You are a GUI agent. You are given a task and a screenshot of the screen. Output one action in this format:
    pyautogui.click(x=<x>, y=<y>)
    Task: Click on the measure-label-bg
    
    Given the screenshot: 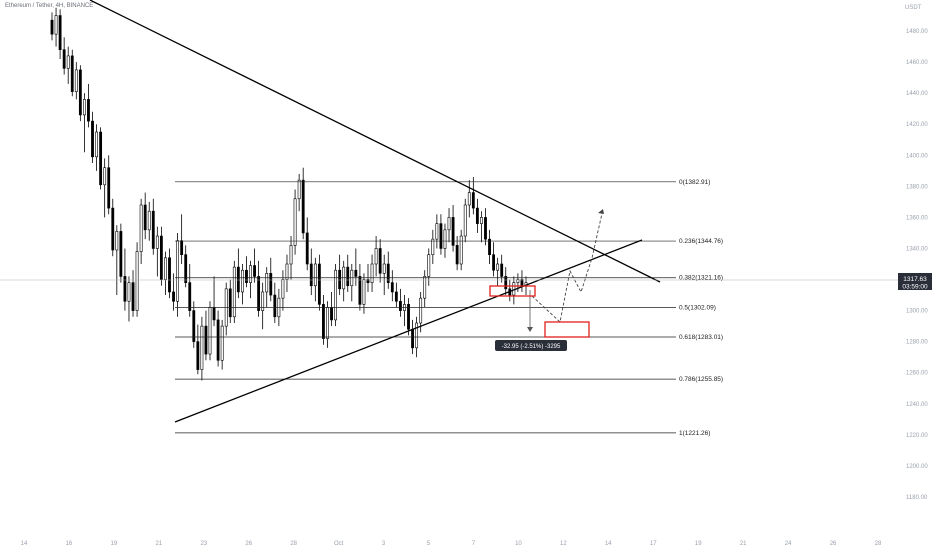 What is the action you would take?
    pyautogui.click(x=531, y=345)
    